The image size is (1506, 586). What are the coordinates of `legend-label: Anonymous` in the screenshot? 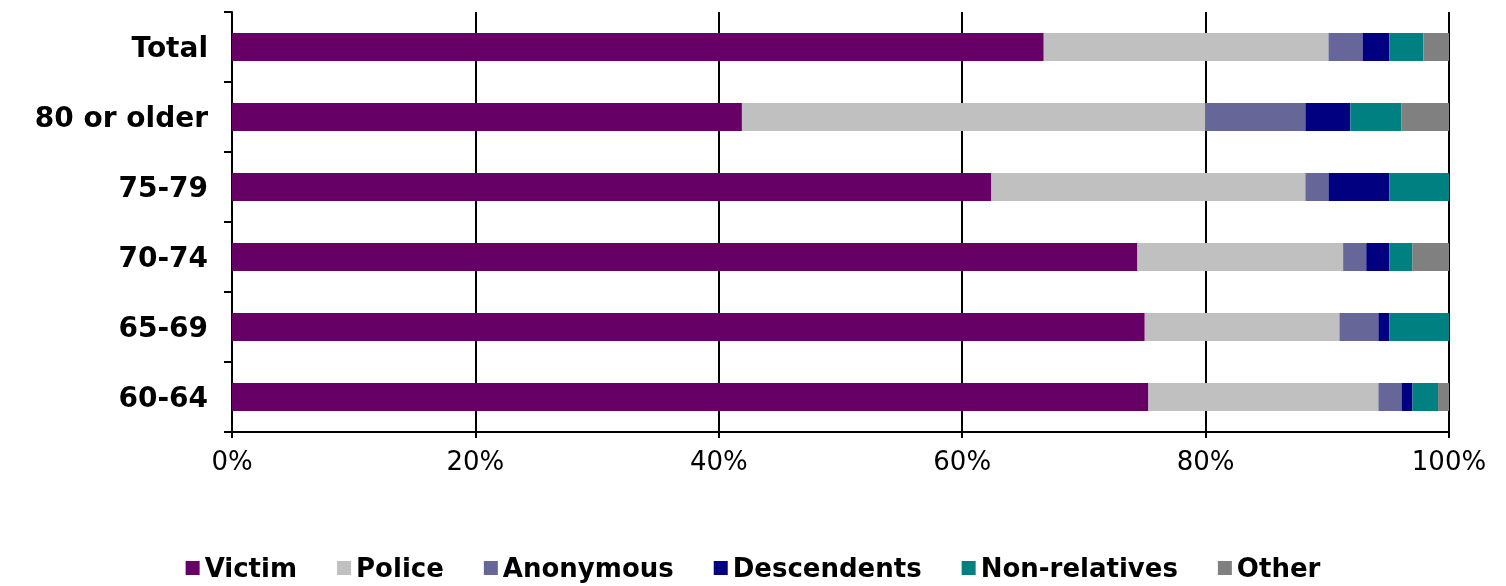 It's located at (588, 568).